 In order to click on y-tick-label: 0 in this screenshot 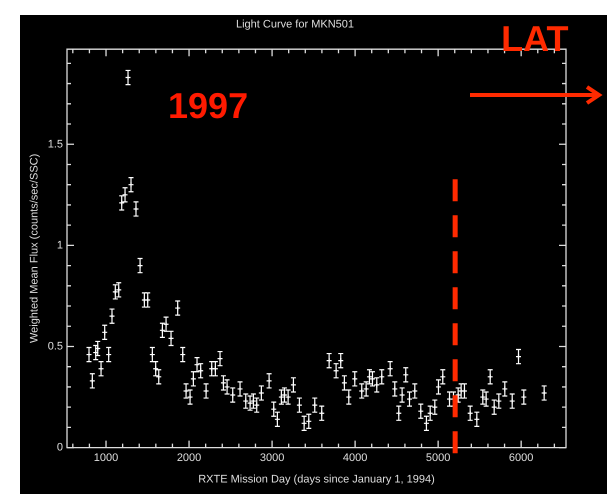, I will do `click(59, 448)`.